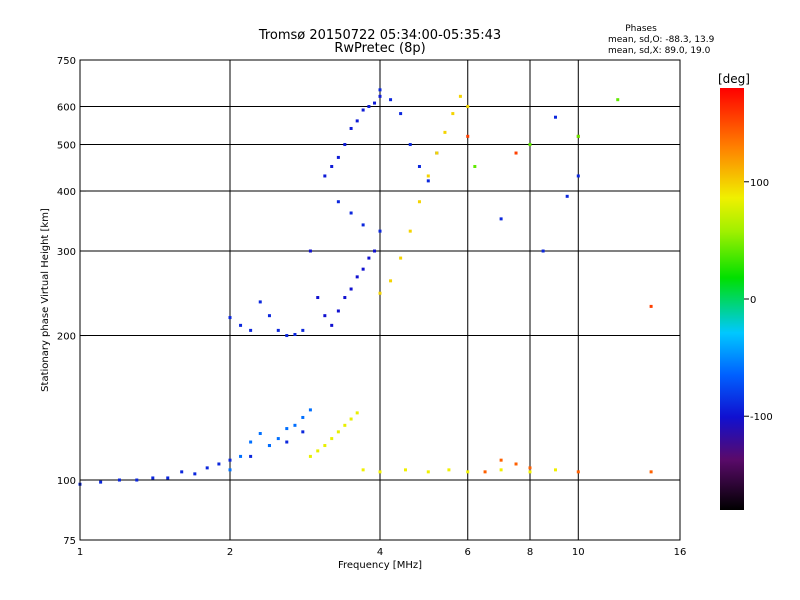 This screenshot has height=600, width=800. I want to click on x-tick-label: 10, so click(578, 552).